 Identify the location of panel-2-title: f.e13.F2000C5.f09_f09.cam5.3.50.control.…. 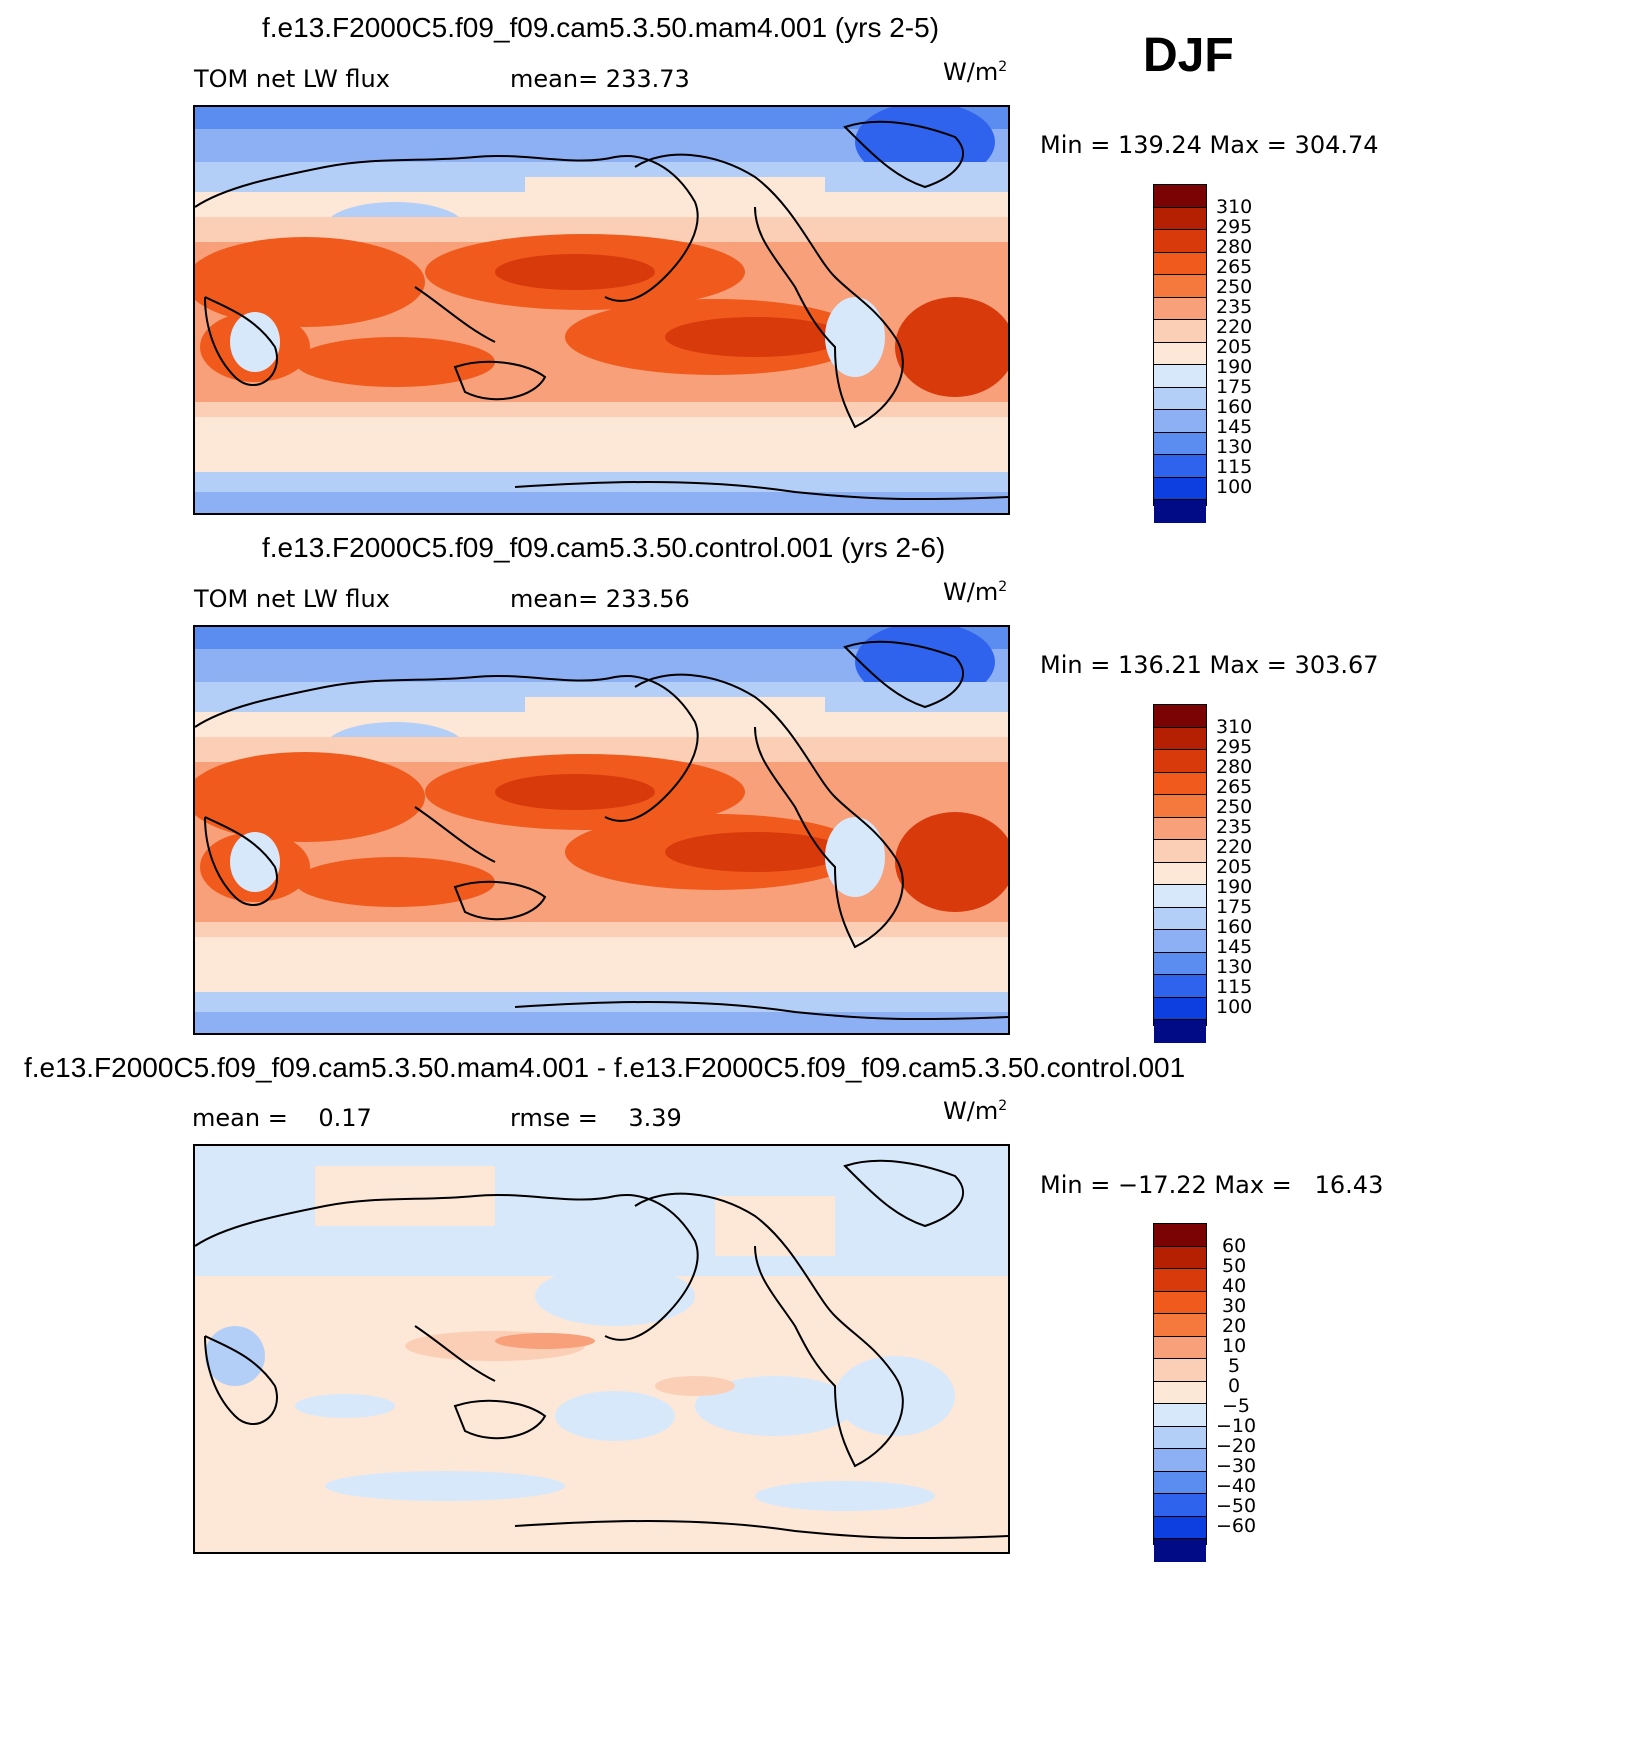
(604, 547).